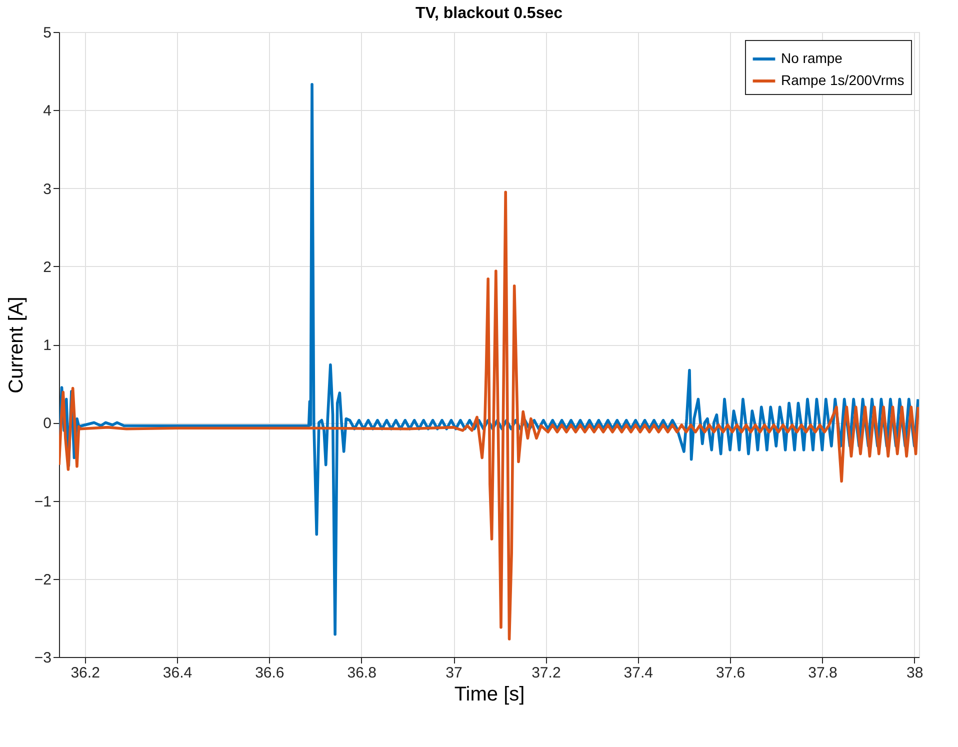 The height and width of the screenshot is (747, 958). Describe the element at coordinates (812, 58) in the screenshot. I see `legend-label: No rampe` at that location.